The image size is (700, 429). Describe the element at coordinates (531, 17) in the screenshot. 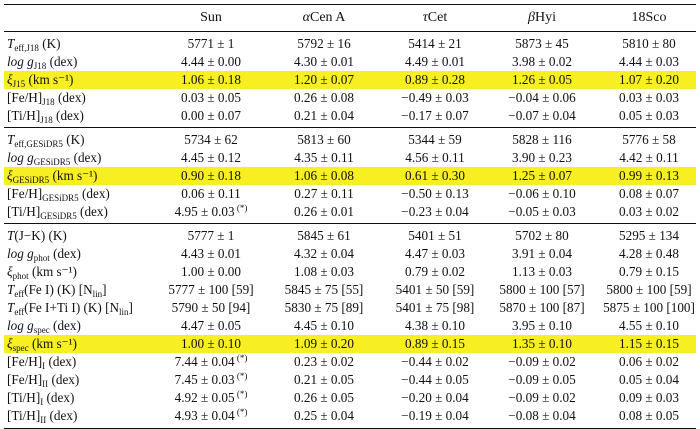

I see `header-beta-symbol: β` at that location.